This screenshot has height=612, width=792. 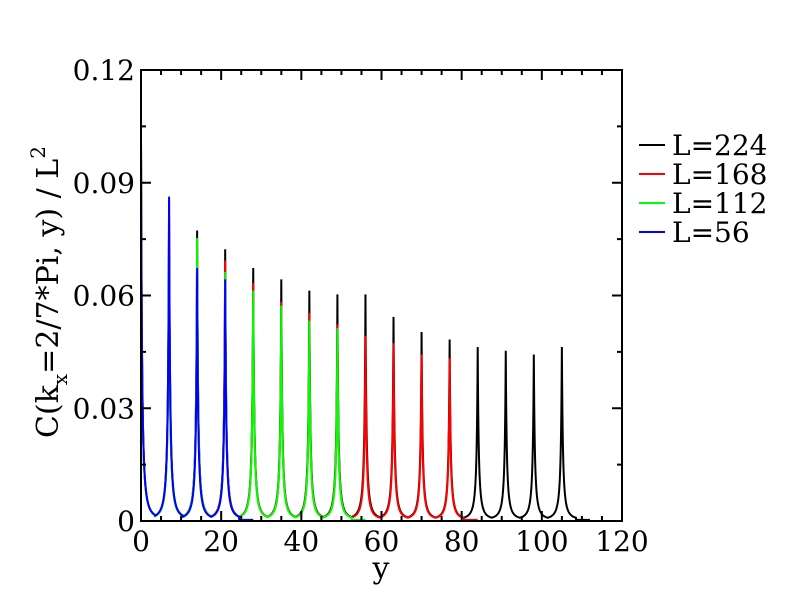 I want to click on legend-label-l-168: L=168, so click(x=720, y=174).